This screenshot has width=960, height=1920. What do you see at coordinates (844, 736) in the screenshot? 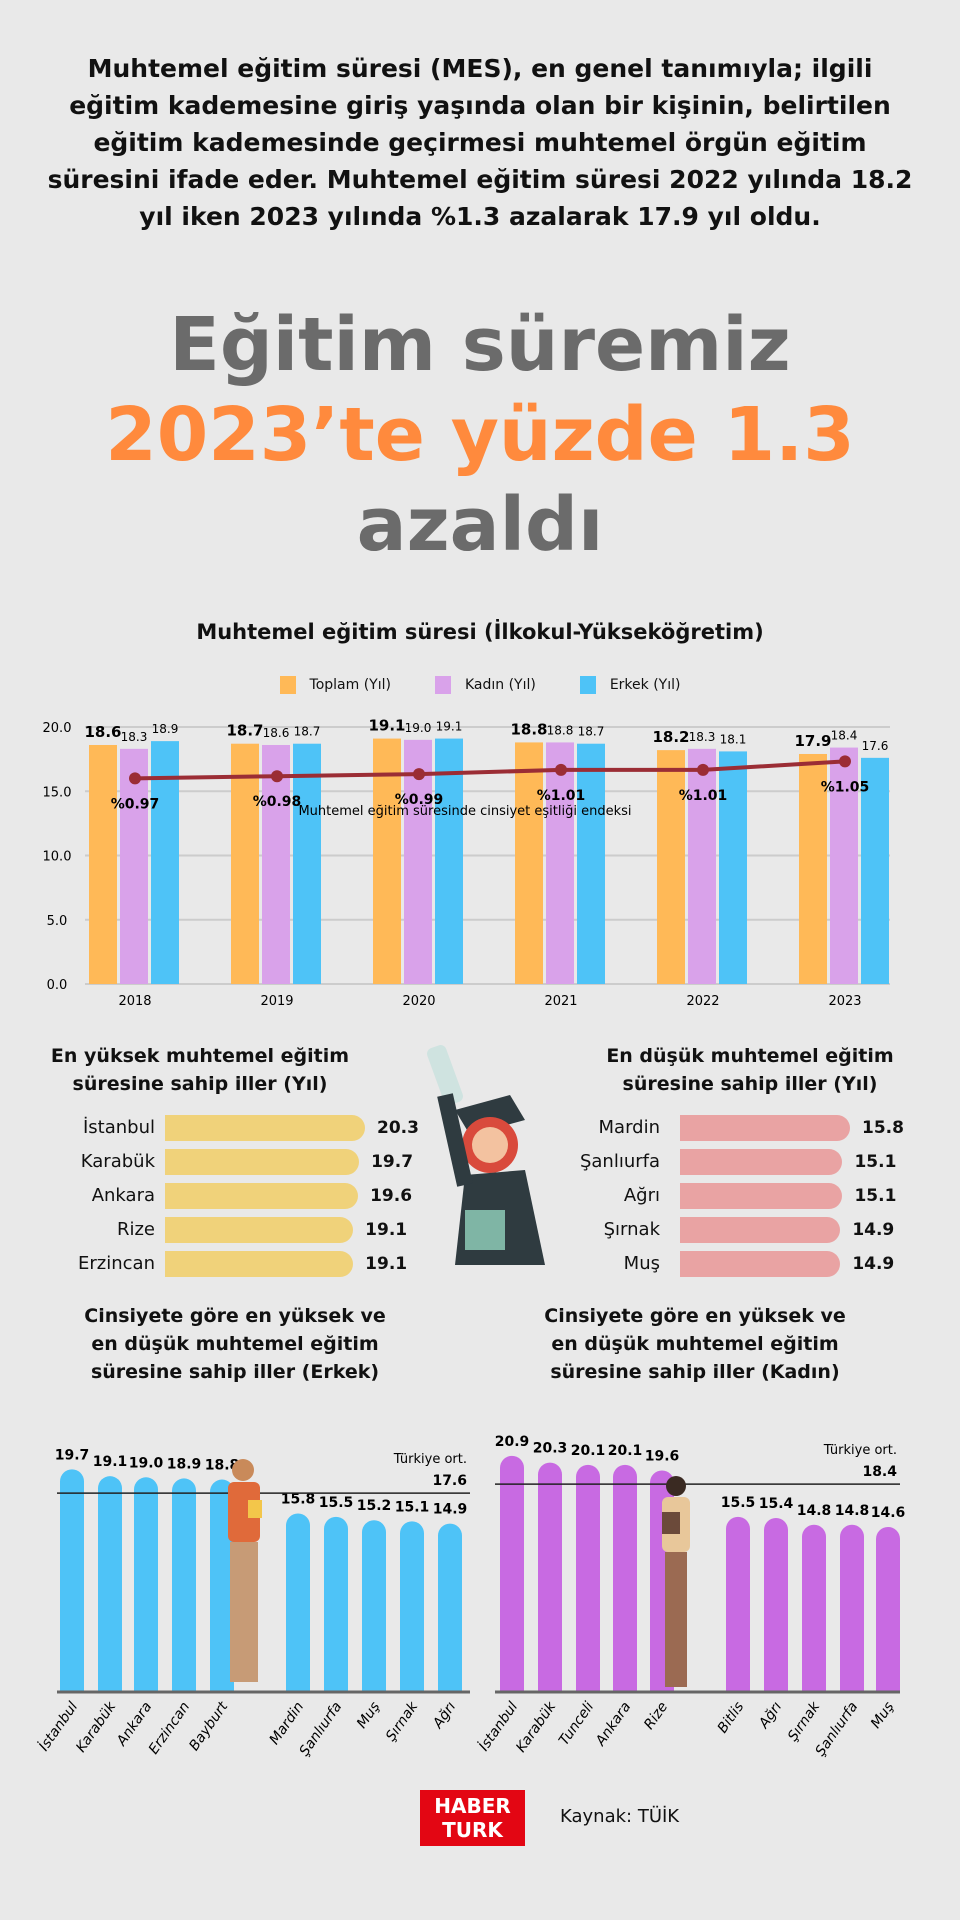
I see `data-label: 18.4` at bounding box center [844, 736].